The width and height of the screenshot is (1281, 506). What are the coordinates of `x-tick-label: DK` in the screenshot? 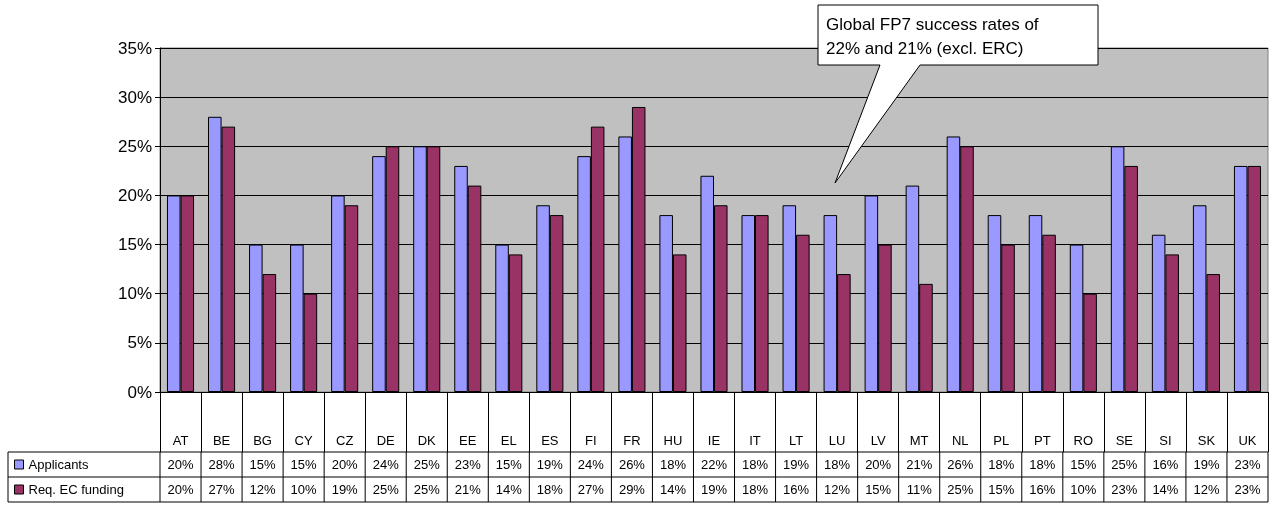 It's located at (427, 440).